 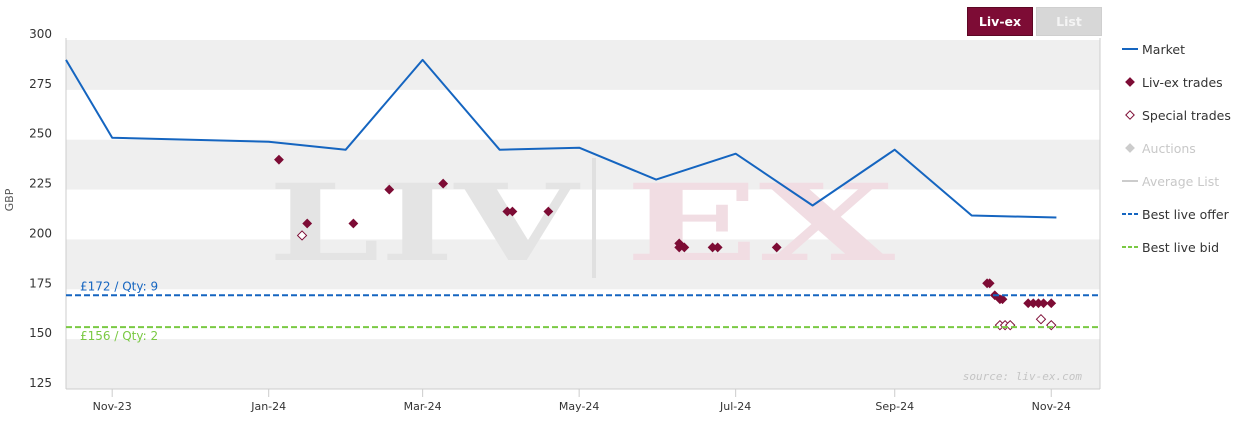 What do you see at coordinates (112, 406) in the screenshot?
I see `x-tick-label: Nov-23` at bounding box center [112, 406].